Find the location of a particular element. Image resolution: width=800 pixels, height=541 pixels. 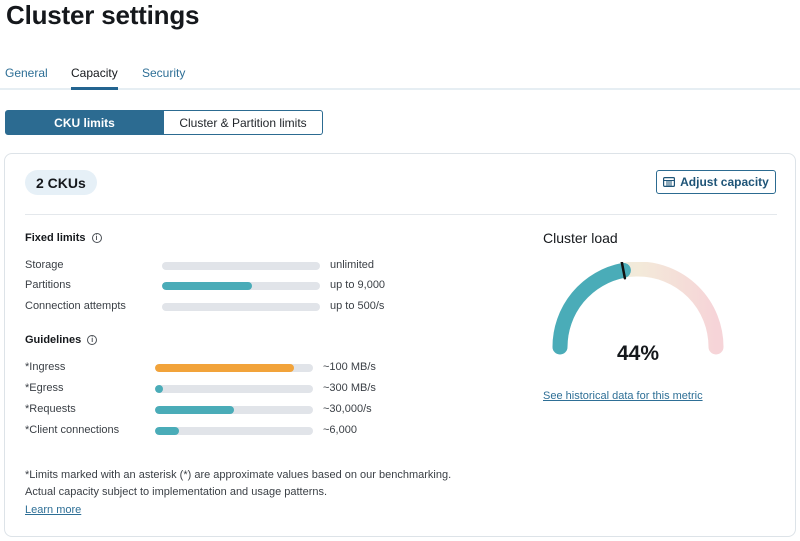

limit-value: up to 9,000 is located at coordinates (358, 285).